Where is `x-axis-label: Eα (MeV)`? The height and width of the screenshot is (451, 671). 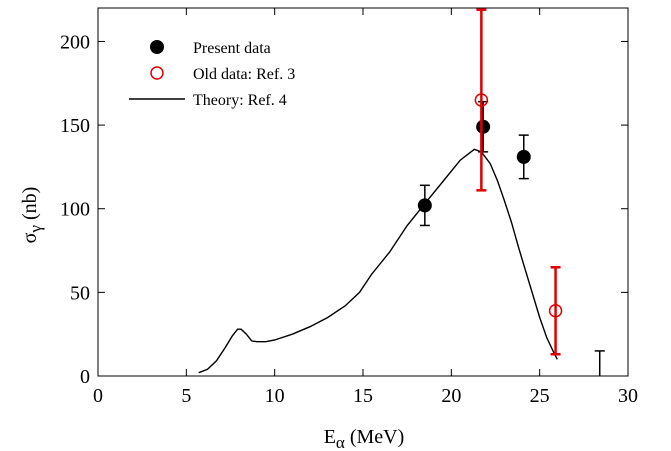 x-axis-label: Eα (MeV) is located at coordinates (364, 438).